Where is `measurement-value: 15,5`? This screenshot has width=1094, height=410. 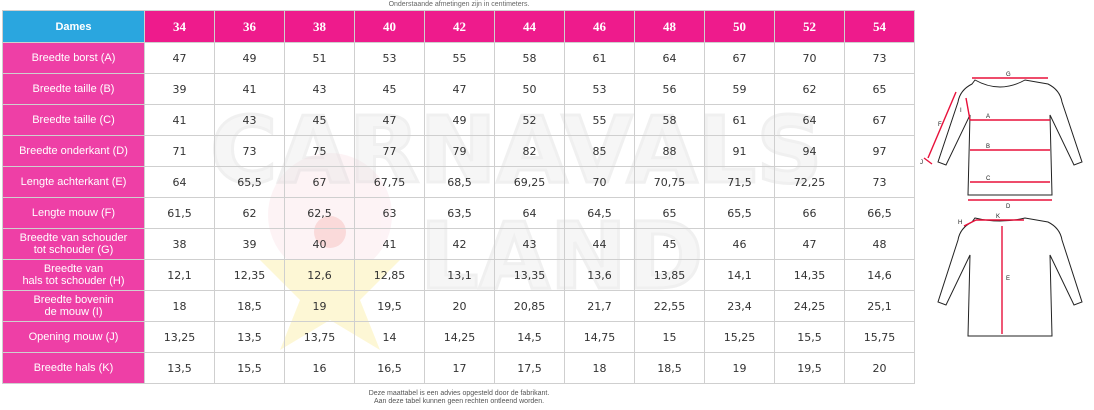 measurement-value: 15,5 is located at coordinates (249, 368).